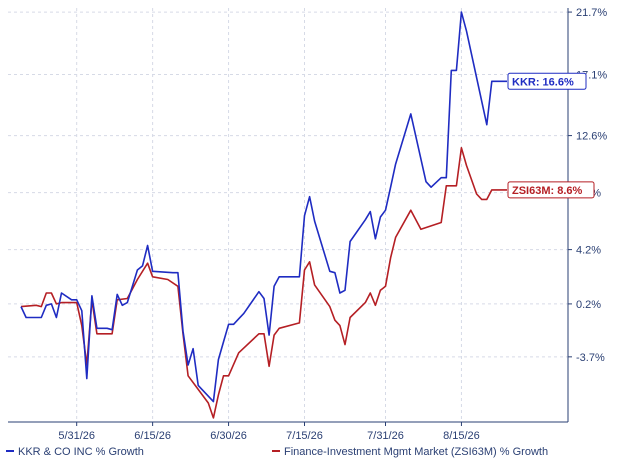 The image size is (619, 467). I want to click on x-tick-label: 5/31/26, so click(76, 436).